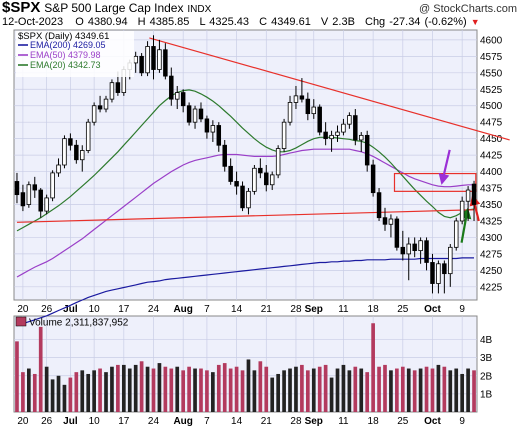  Describe the element at coordinates (491, 90) in the screenshot. I see `price-tick-label: 4525` at that location.